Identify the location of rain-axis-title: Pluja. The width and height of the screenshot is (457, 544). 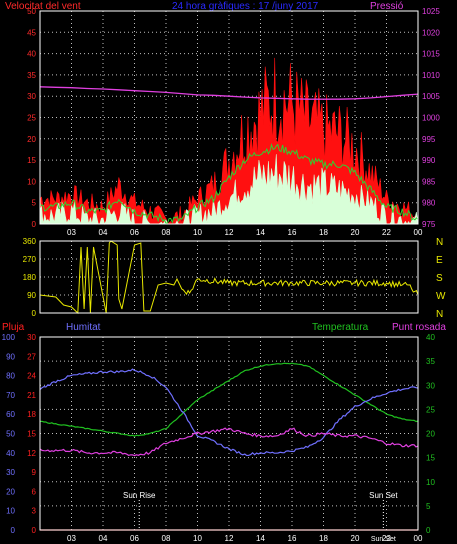
(13, 327).